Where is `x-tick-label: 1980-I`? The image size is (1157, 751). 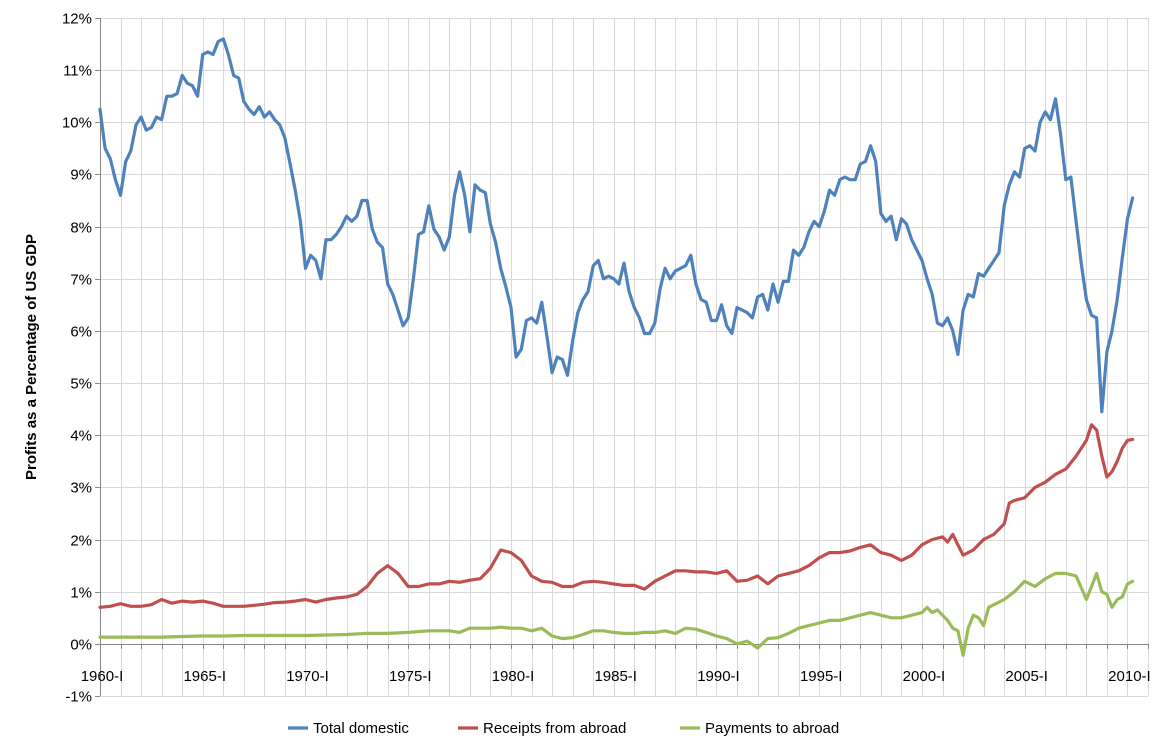 x-tick-label: 1980-I is located at coordinates (513, 676).